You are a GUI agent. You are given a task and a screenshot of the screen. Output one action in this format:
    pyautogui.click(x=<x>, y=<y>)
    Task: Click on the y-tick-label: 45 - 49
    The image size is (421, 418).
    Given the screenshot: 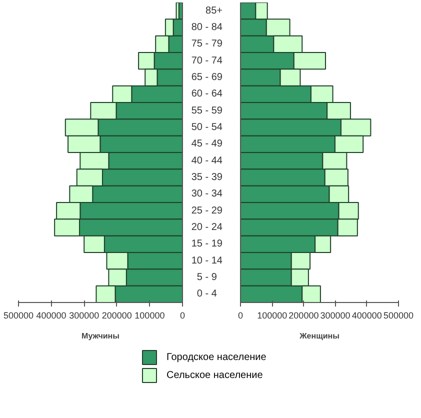 What is the action you would take?
    pyautogui.click(x=207, y=144)
    